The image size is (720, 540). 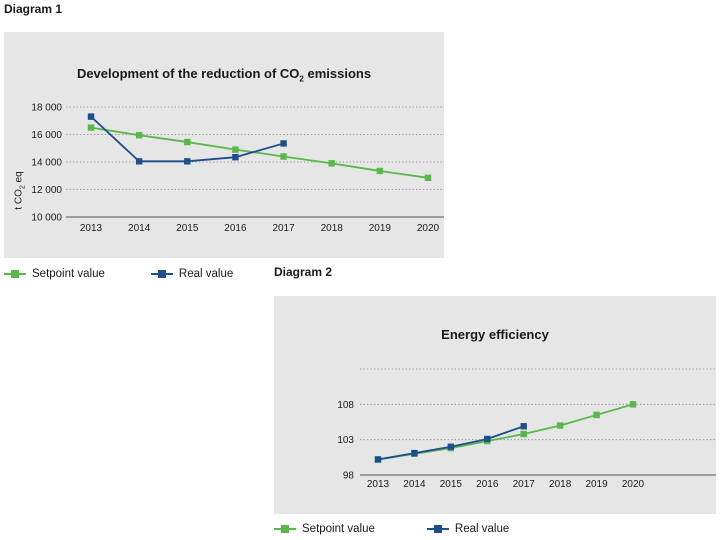 I want to click on chart-2-title: Energy efficiency, so click(x=495, y=334).